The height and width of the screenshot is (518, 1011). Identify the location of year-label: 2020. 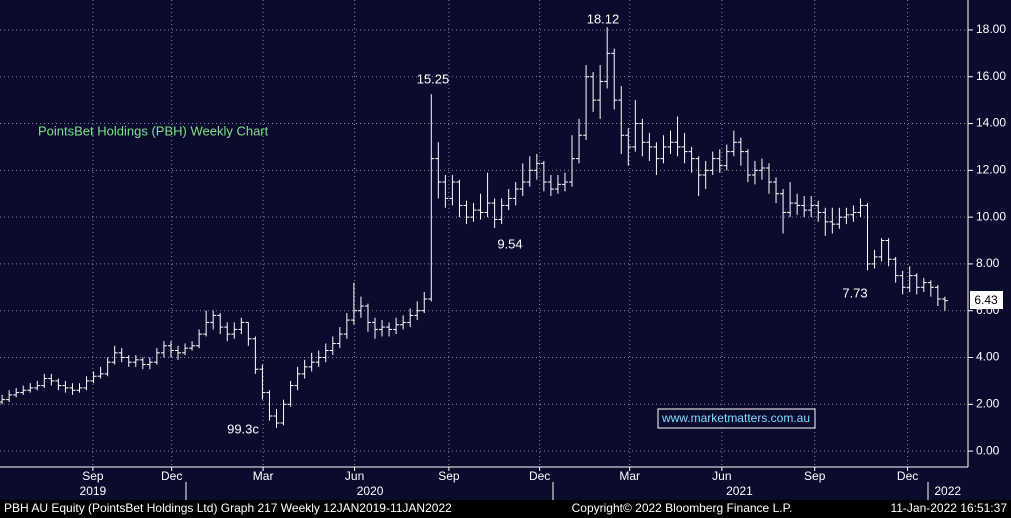
(370, 491).